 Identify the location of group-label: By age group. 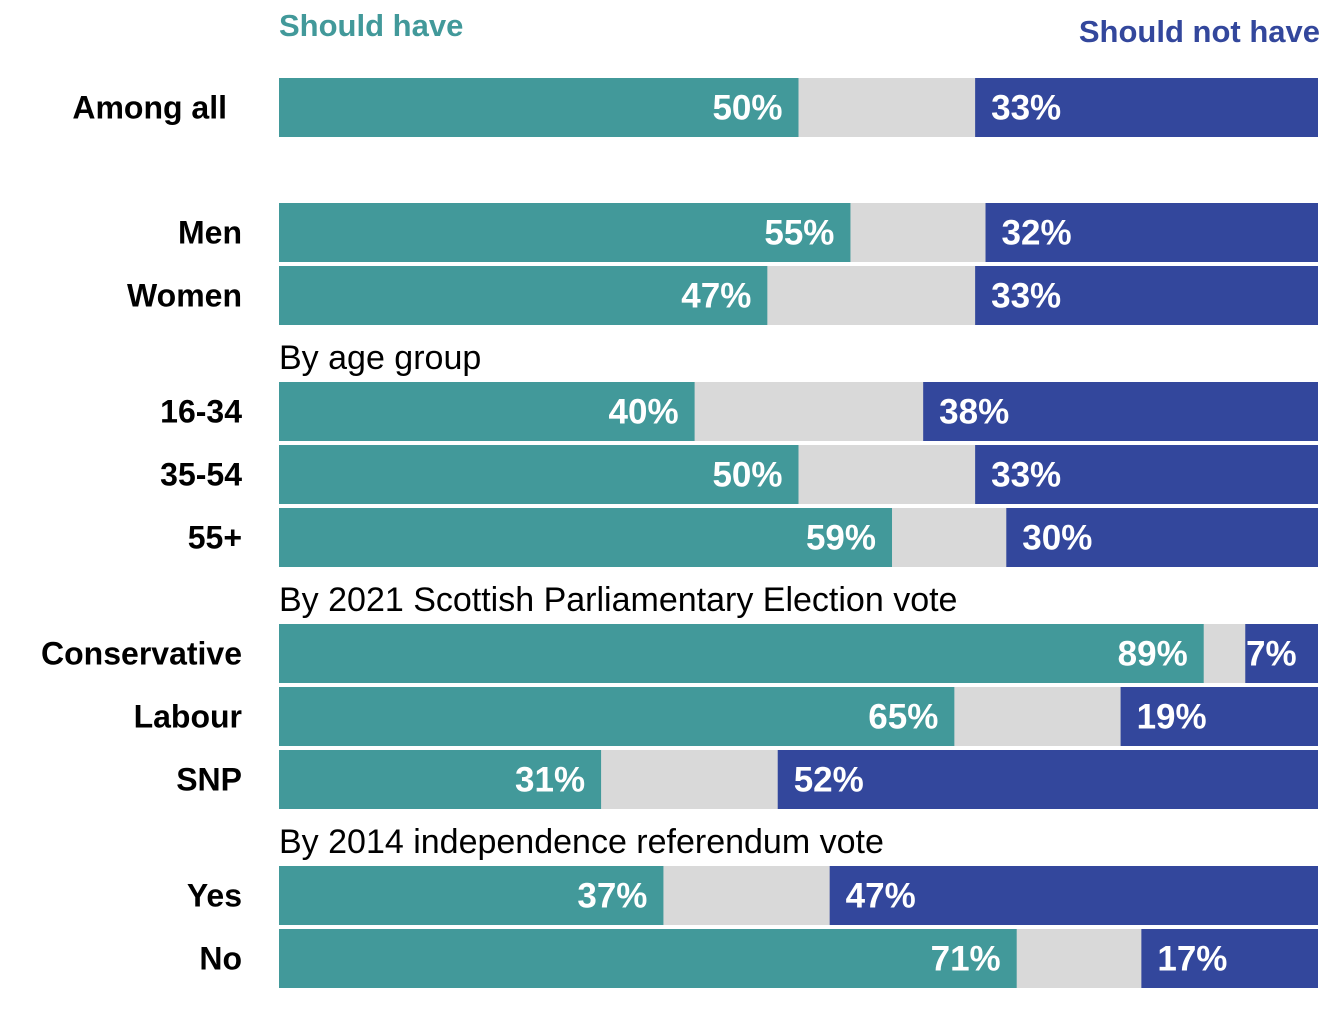
(380, 358).